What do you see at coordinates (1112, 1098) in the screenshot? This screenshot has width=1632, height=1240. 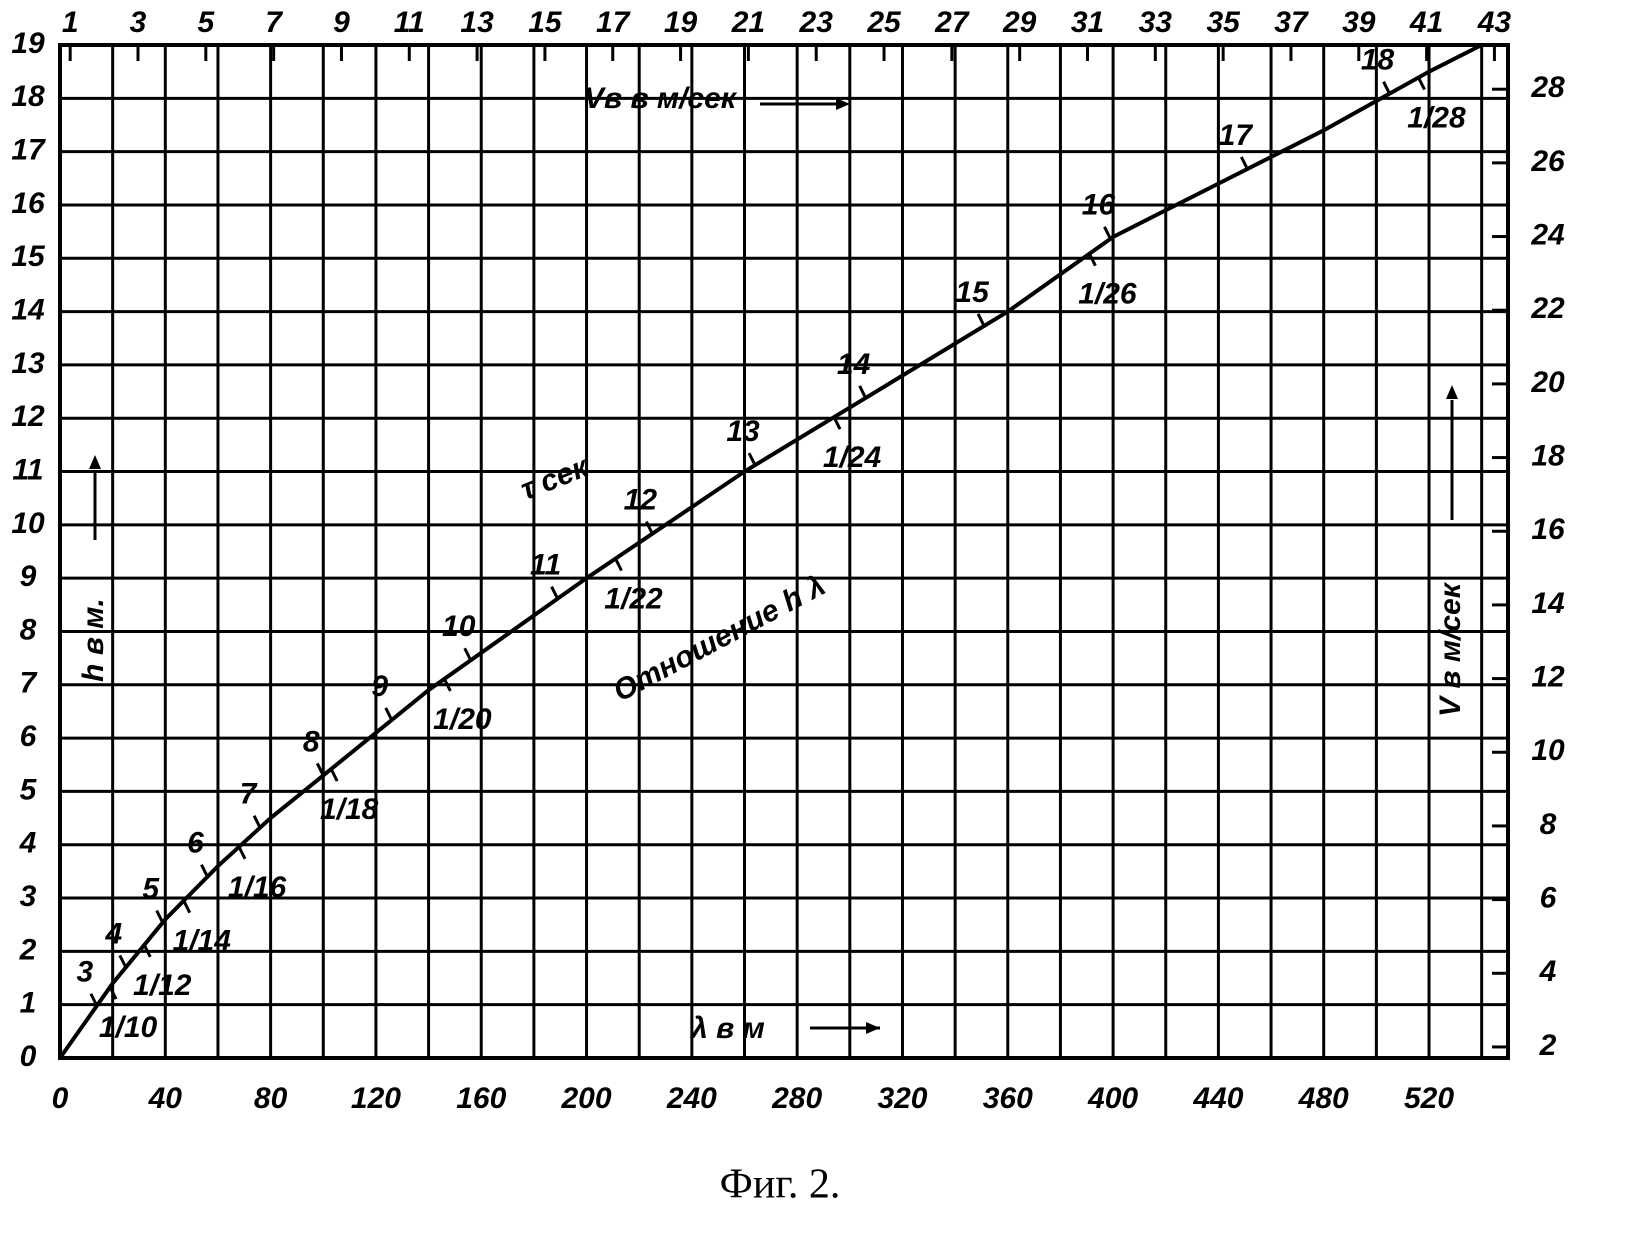 I see `x-tick-label: 400` at bounding box center [1112, 1098].